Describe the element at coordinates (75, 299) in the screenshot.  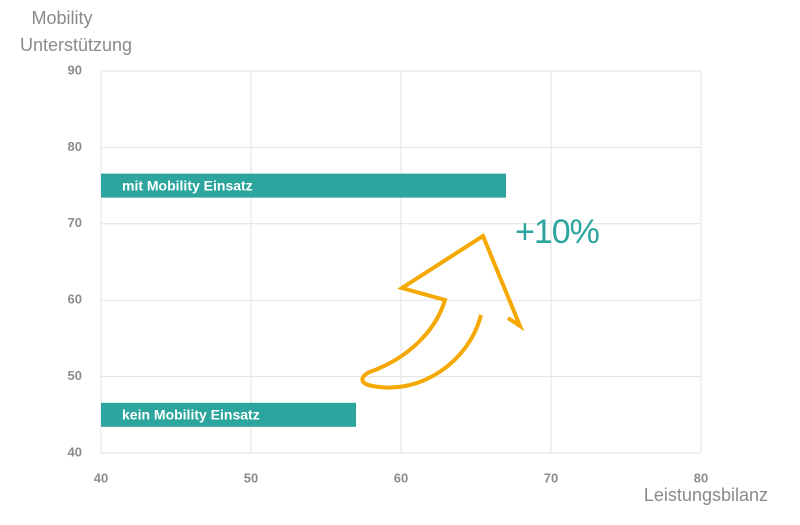
I see `y-tick-label: 60` at that location.